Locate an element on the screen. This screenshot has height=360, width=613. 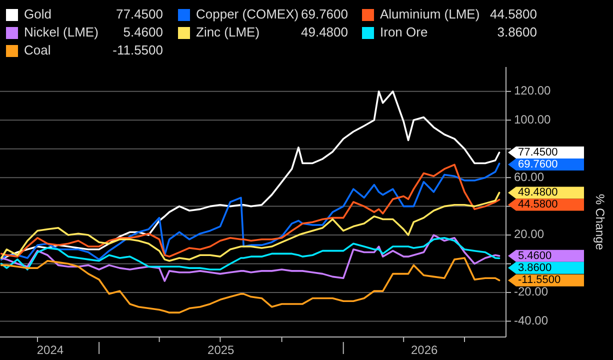
data-label: 44.5800 is located at coordinates (538, 204).